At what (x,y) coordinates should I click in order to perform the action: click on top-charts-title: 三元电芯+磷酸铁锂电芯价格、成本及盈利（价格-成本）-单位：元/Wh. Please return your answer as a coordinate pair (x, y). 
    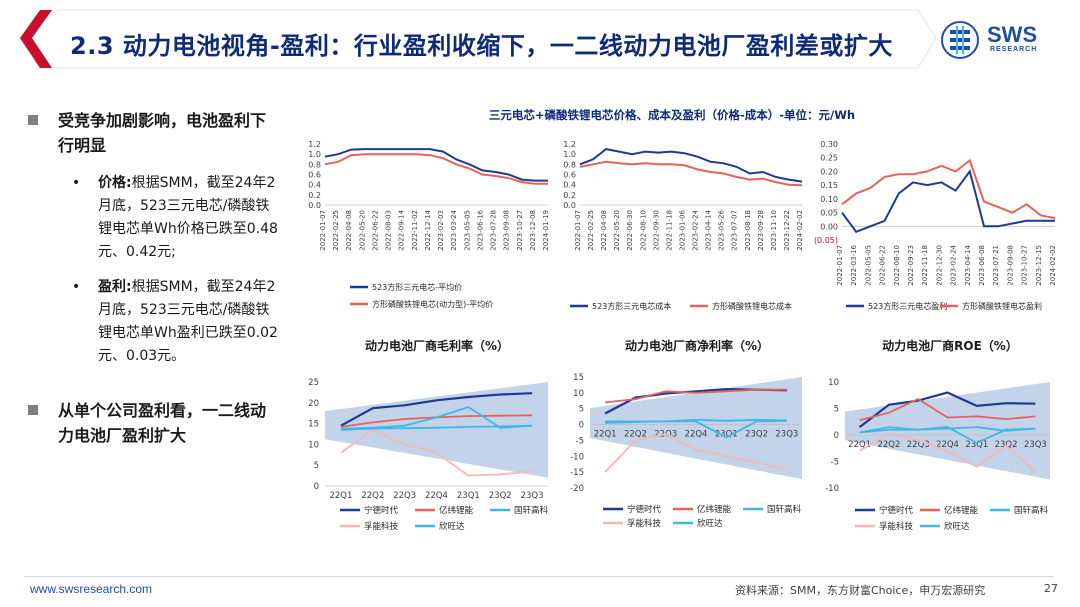
    Looking at the image, I should click on (672, 115).